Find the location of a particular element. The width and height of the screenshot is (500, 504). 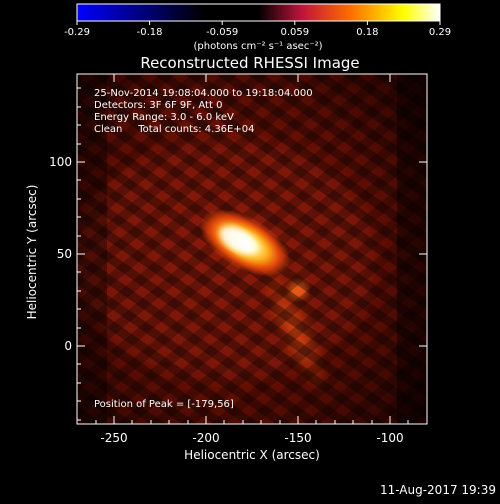

colorbar-tick: -0.29 is located at coordinates (77, 32).